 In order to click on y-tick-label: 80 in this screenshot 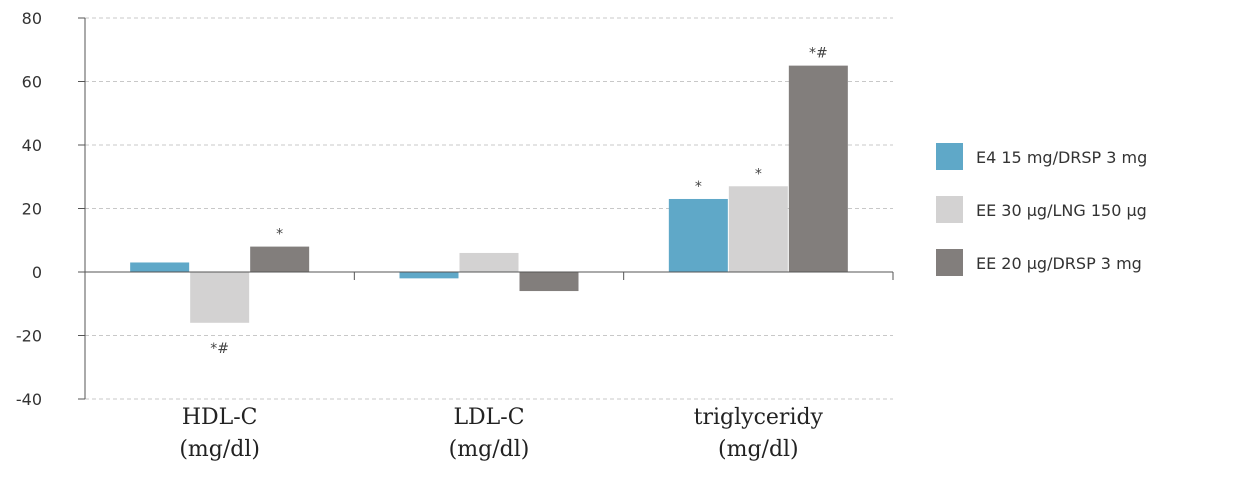, I will do `click(32, 18)`.